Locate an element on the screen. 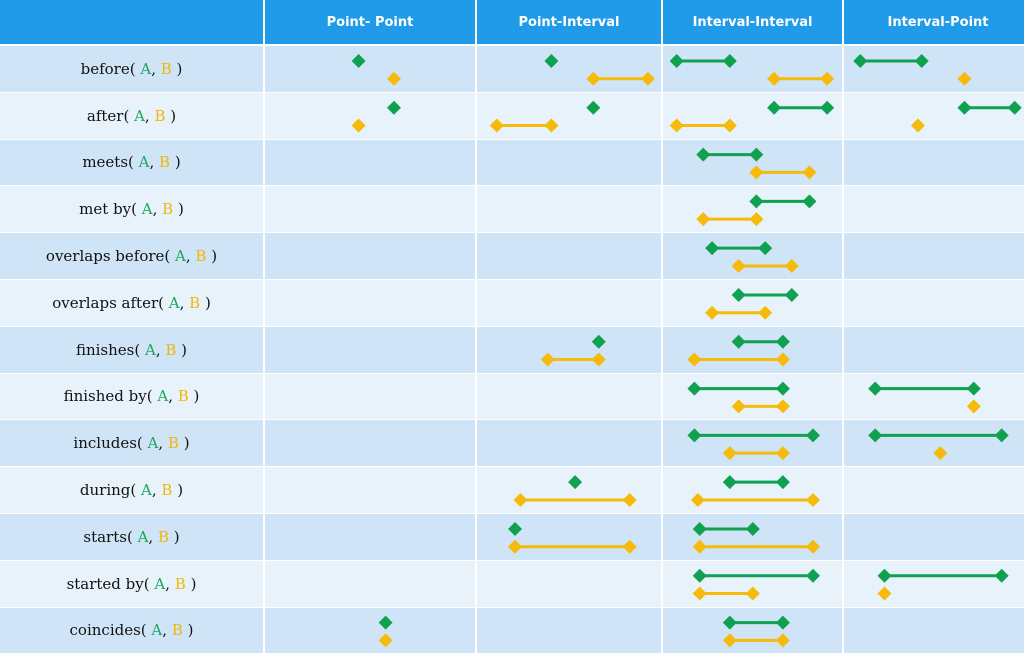 The height and width of the screenshot is (654, 1024). cell-r7-c3 is located at coordinates (934, 397).